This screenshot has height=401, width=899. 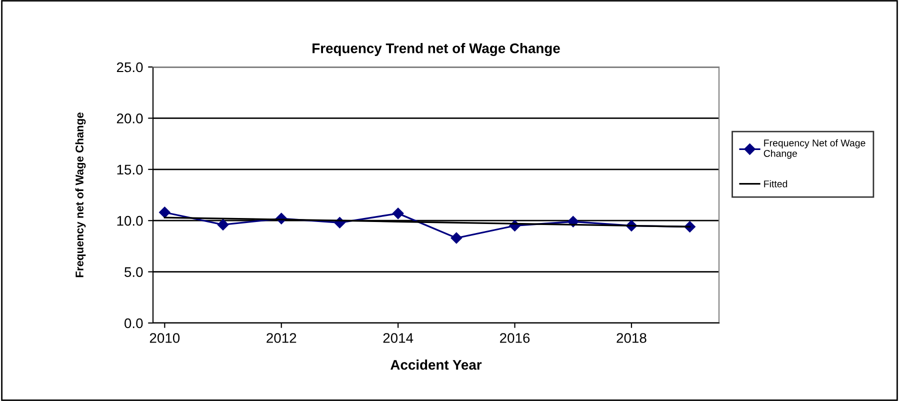 What do you see at coordinates (133, 272) in the screenshot?
I see `y-tick-label: 5.0` at bounding box center [133, 272].